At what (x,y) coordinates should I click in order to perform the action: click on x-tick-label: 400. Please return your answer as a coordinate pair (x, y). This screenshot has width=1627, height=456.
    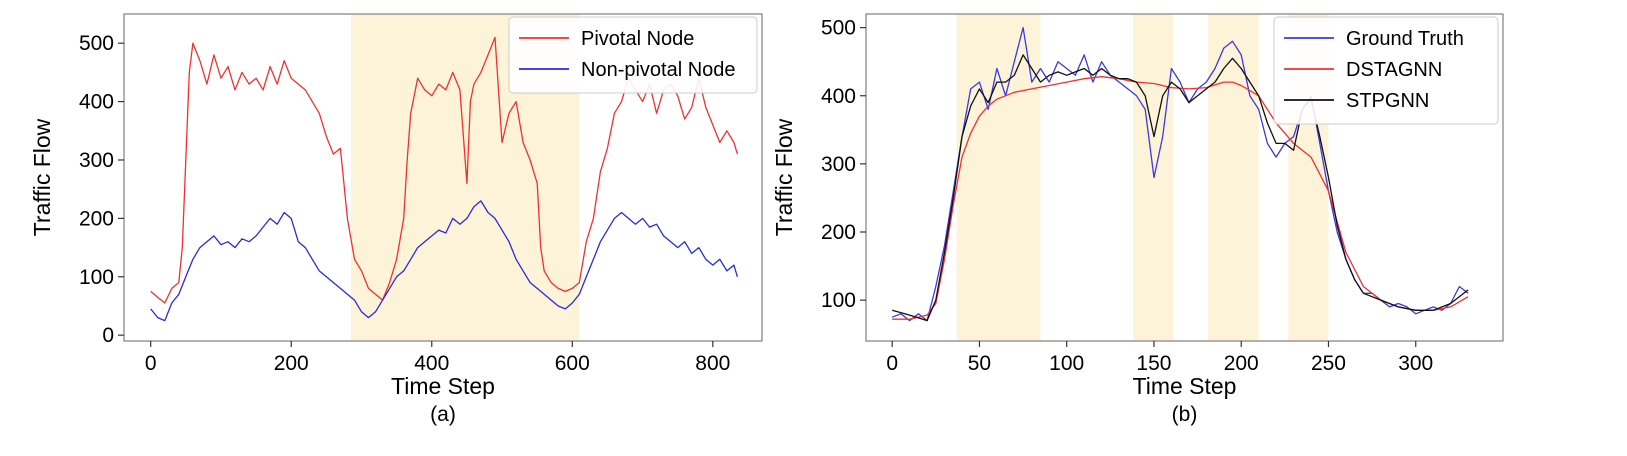
    Looking at the image, I should click on (431, 363).